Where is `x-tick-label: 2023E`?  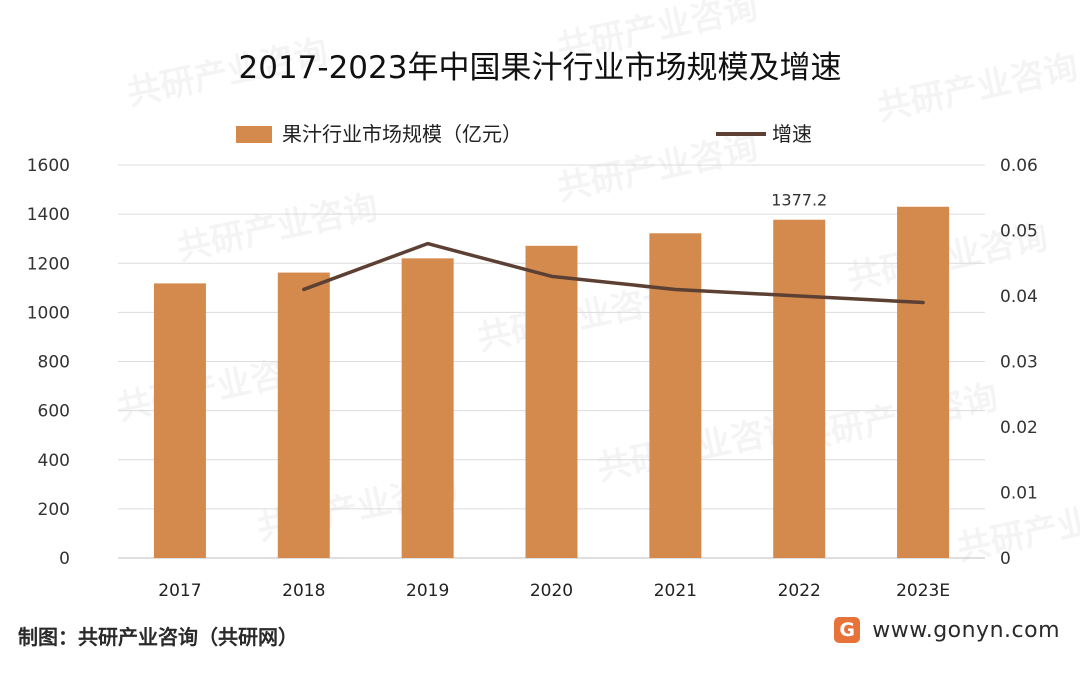 x-tick-label: 2023E is located at coordinates (923, 591).